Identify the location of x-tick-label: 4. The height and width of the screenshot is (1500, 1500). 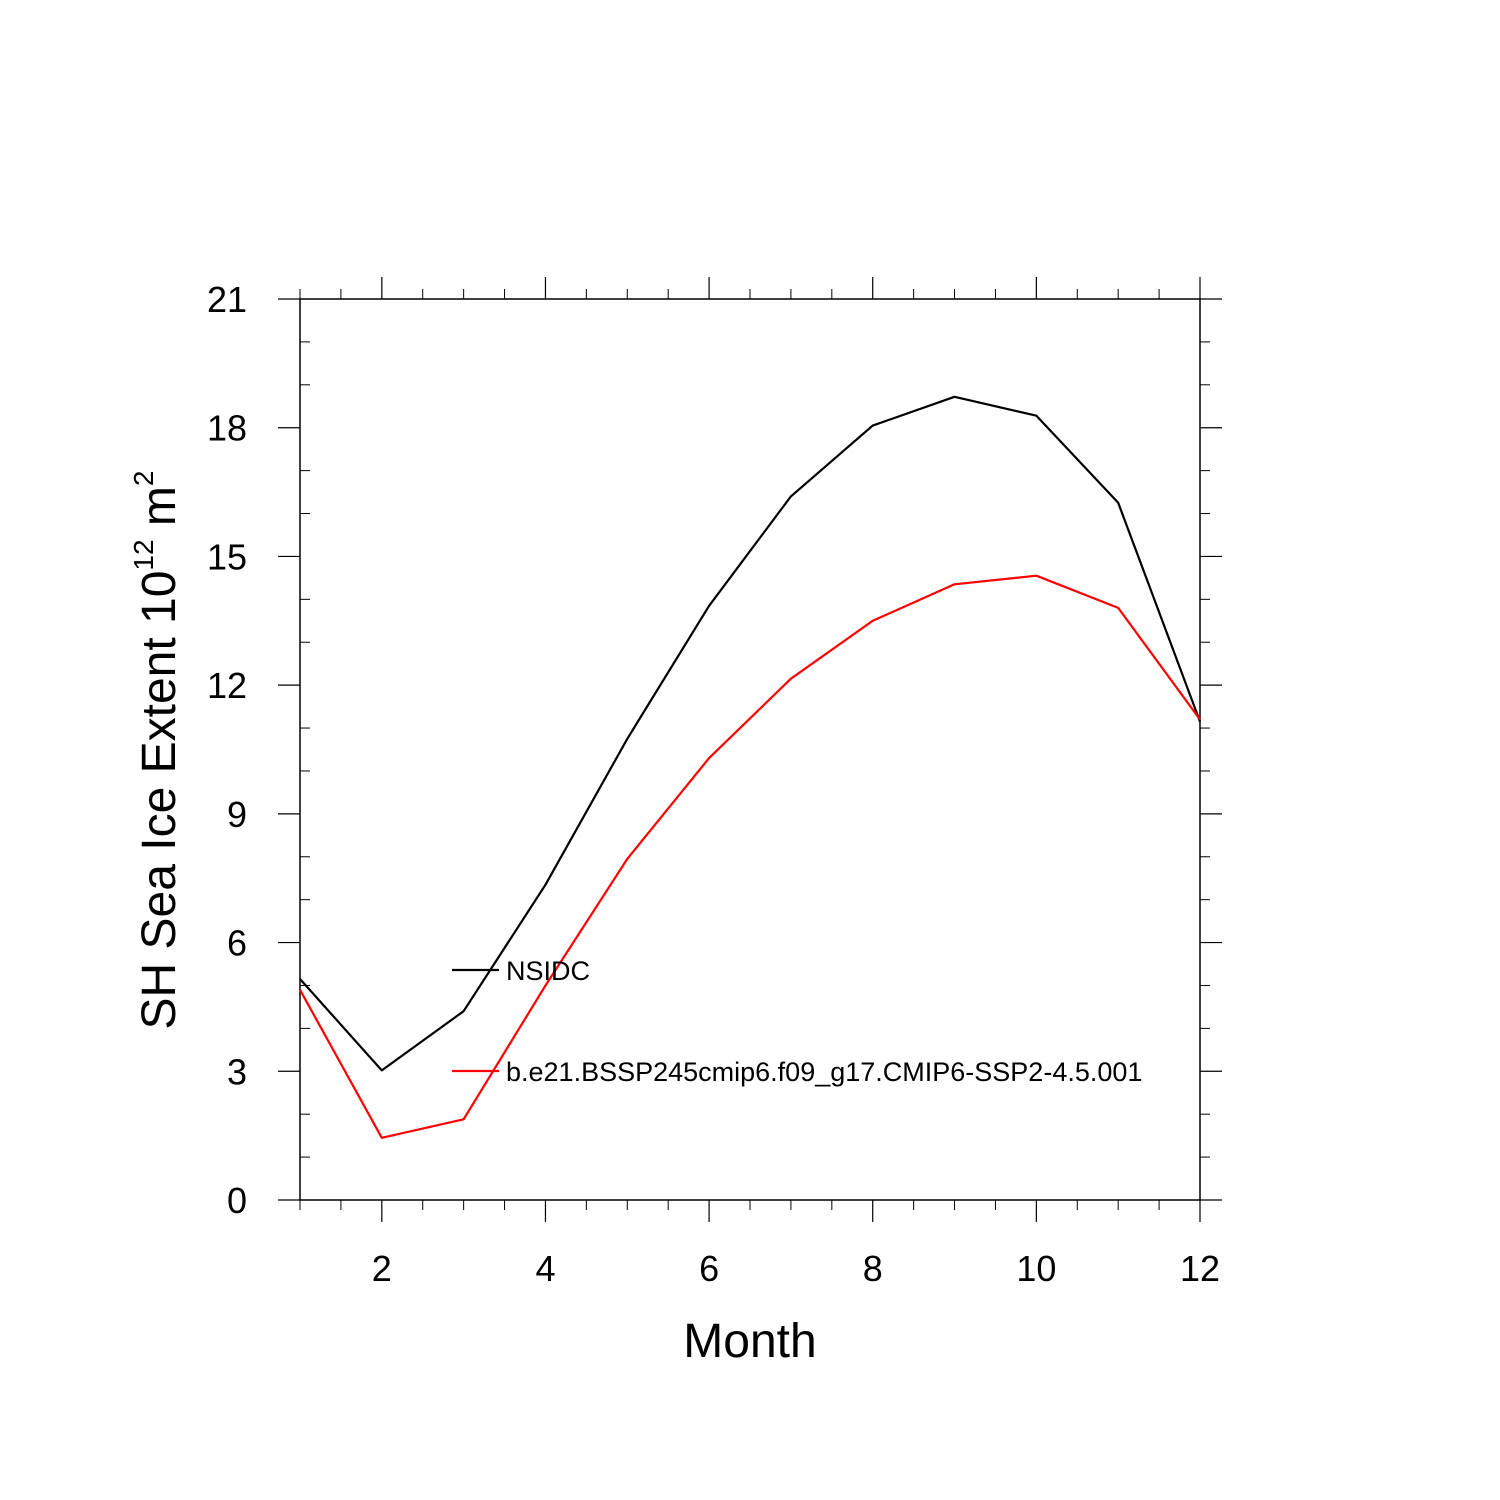
(545, 1268).